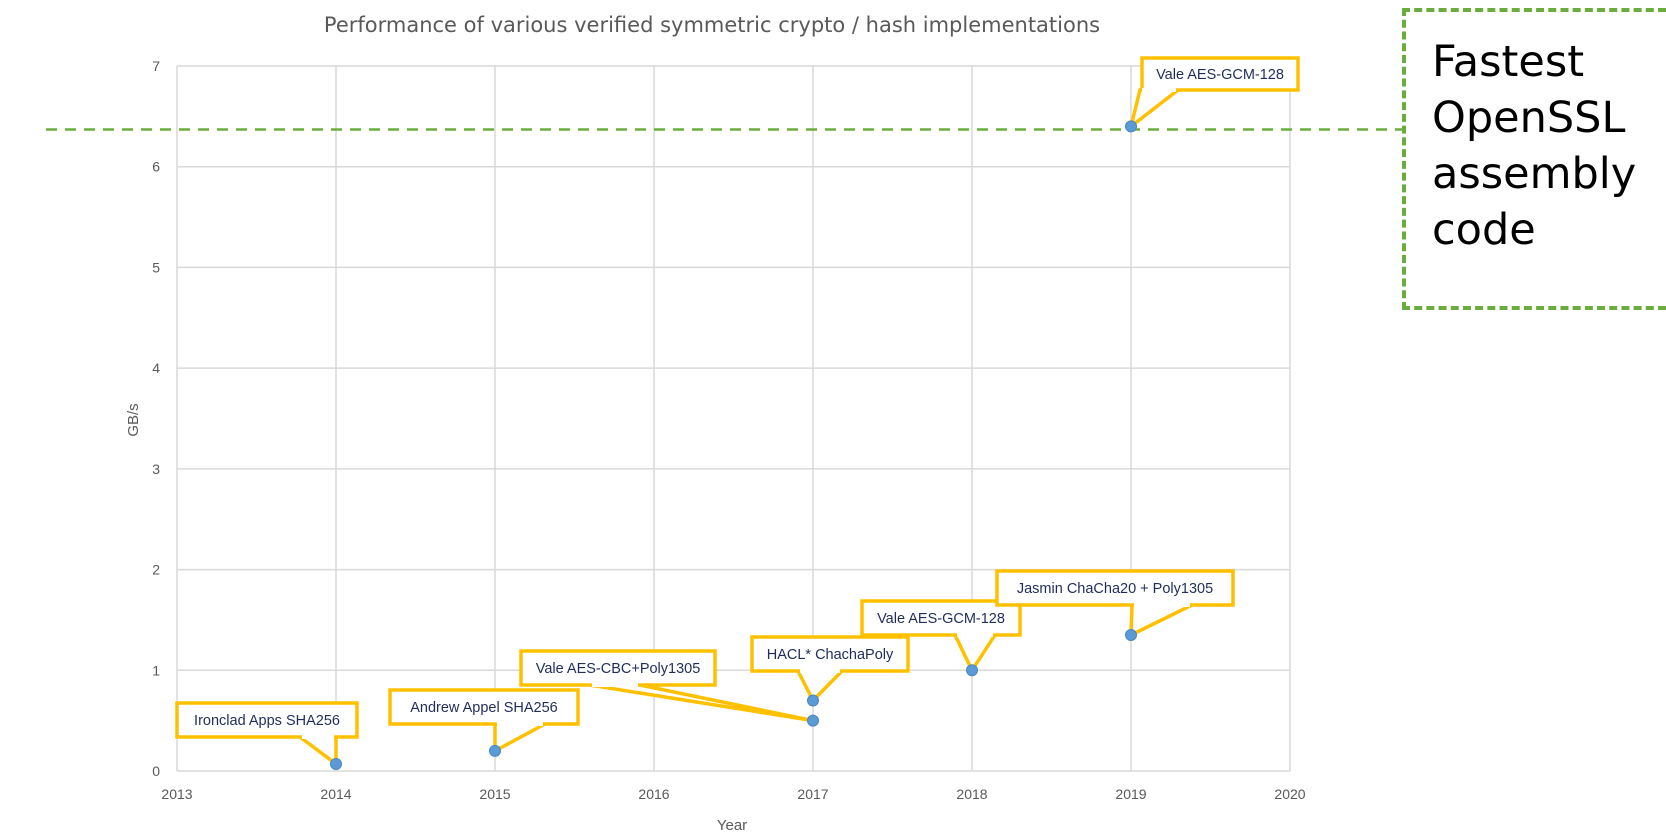 The width and height of the screenshot is (1666, 834). Describe the element at coordinates (732, 825) in the screenshot. I see `x-axis-title: Year` at that location.